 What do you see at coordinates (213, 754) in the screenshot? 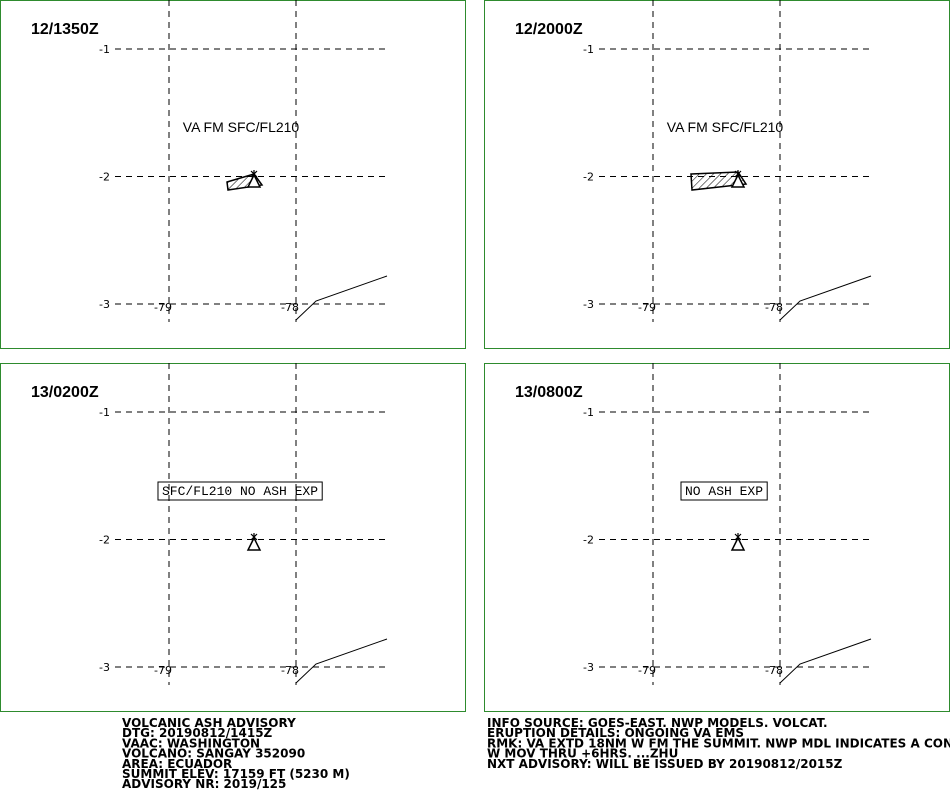
I see `advisory-line: VOLCANO: SANGAY 352090` at bounding box center [213, 754].